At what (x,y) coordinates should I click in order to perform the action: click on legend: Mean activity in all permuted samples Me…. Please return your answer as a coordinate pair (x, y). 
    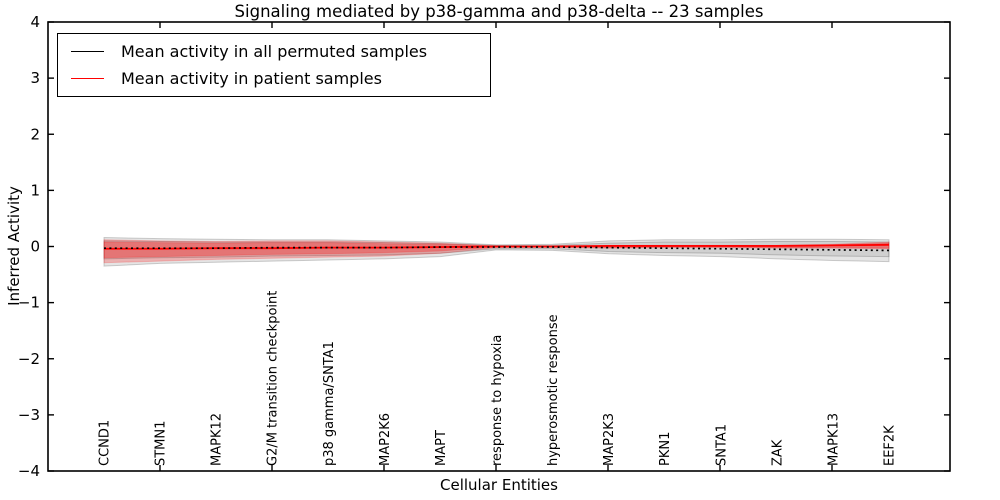
    Looking at the image, I should click on (274, 65).